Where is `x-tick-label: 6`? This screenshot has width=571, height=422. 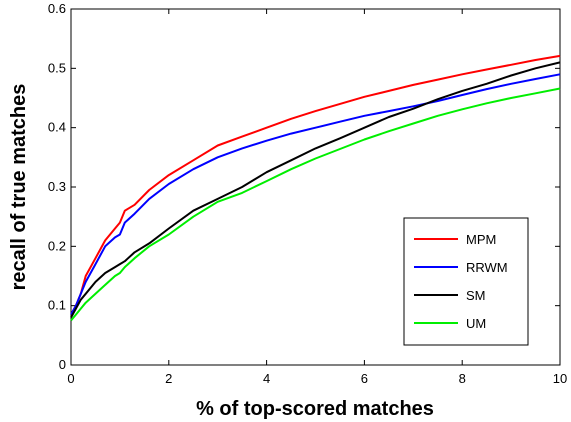
x-tick-label: 6 is located at coordinates (364, 378).